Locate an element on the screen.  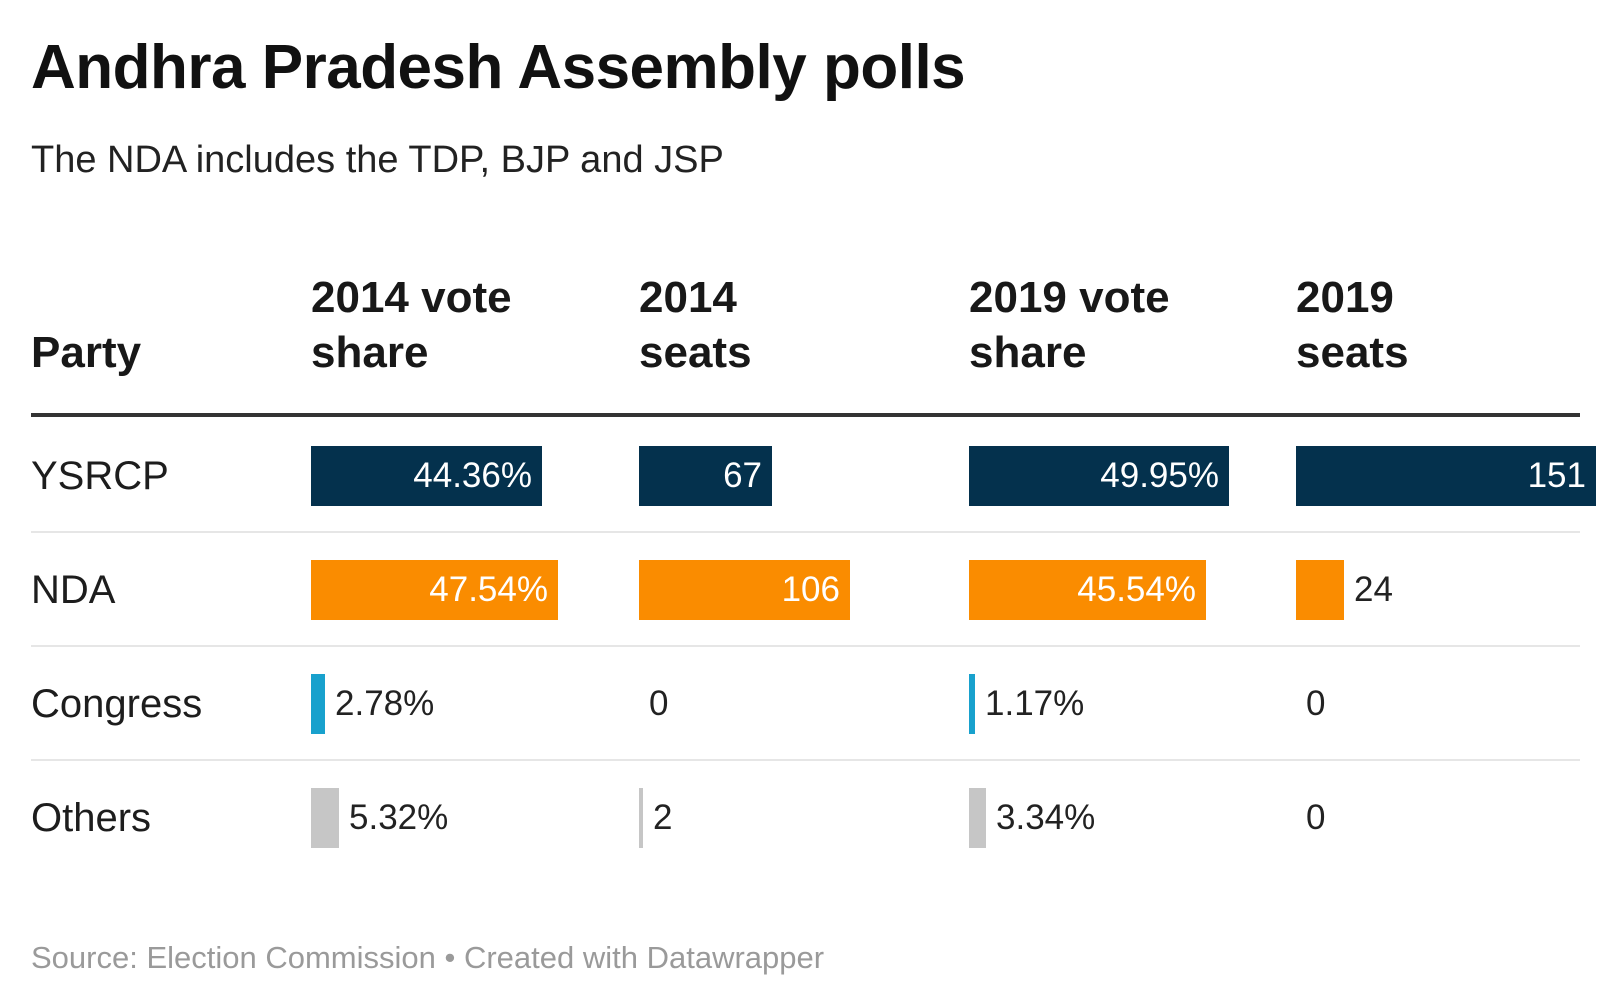
column-header-seats2014: 2014 seats is located at coordinates (695, 326).